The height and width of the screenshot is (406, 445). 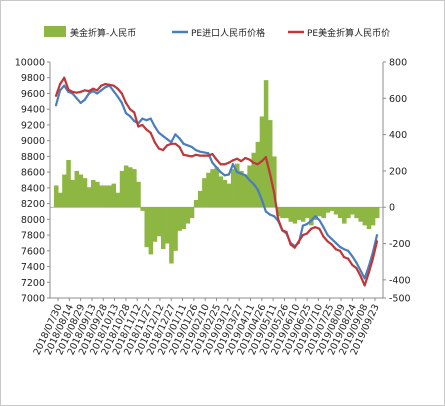 What do you see at coordinates (398, 171) in the screenshot?
I see `right-tick-label-3: 200` at bounding box center [398, 171].